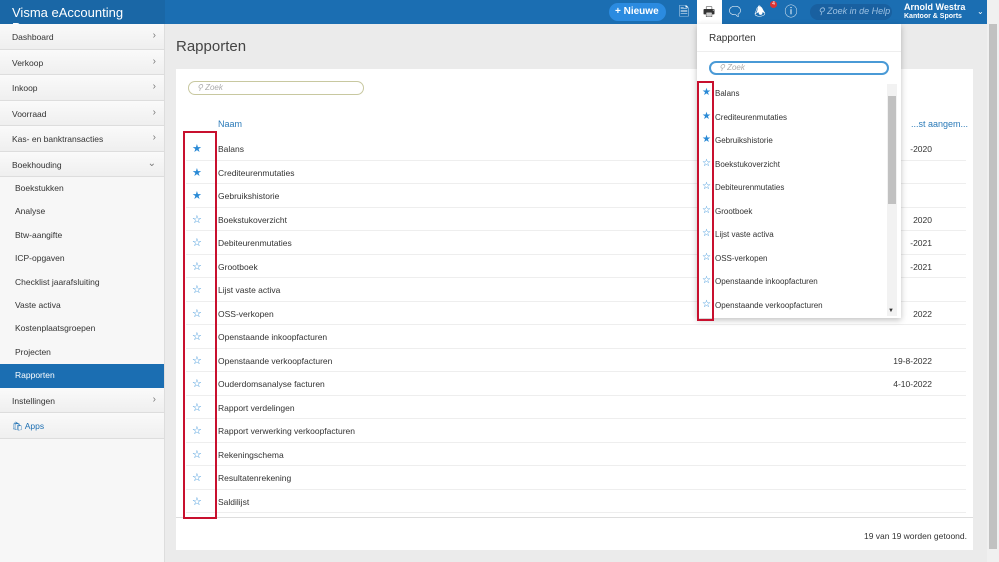  Describe the element at coordinates (82, 37) in the screenshot. I see `sidebar-item: Dashboard ›` at that location.